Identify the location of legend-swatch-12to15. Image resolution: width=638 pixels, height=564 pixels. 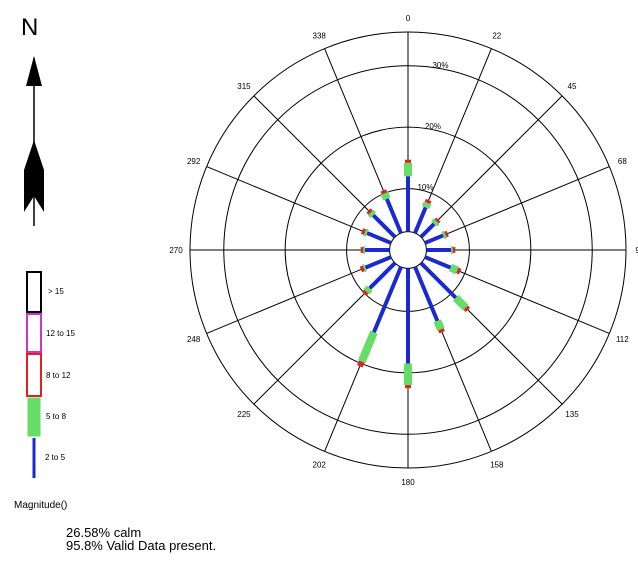
(34, 333).